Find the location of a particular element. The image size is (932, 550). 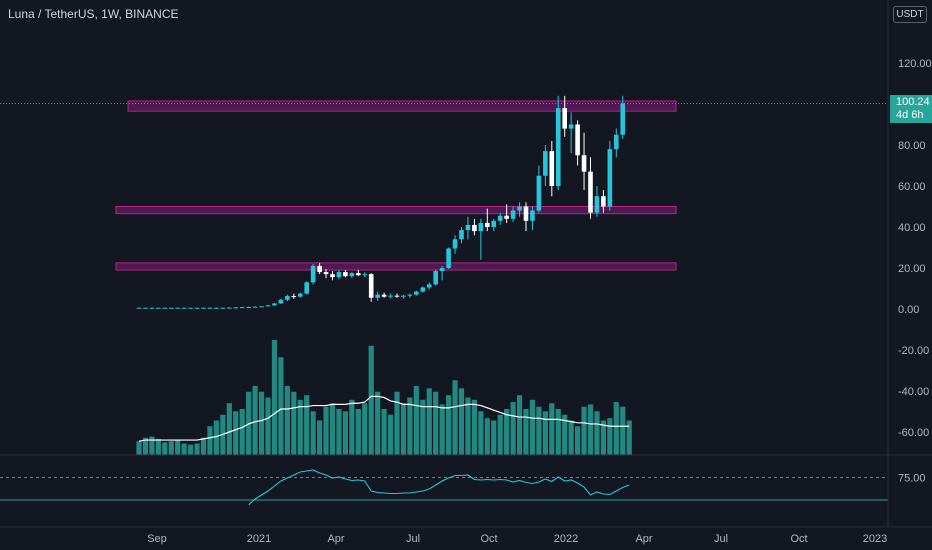

y-tick-label: 120.00 is located at coordinates (915, 64).